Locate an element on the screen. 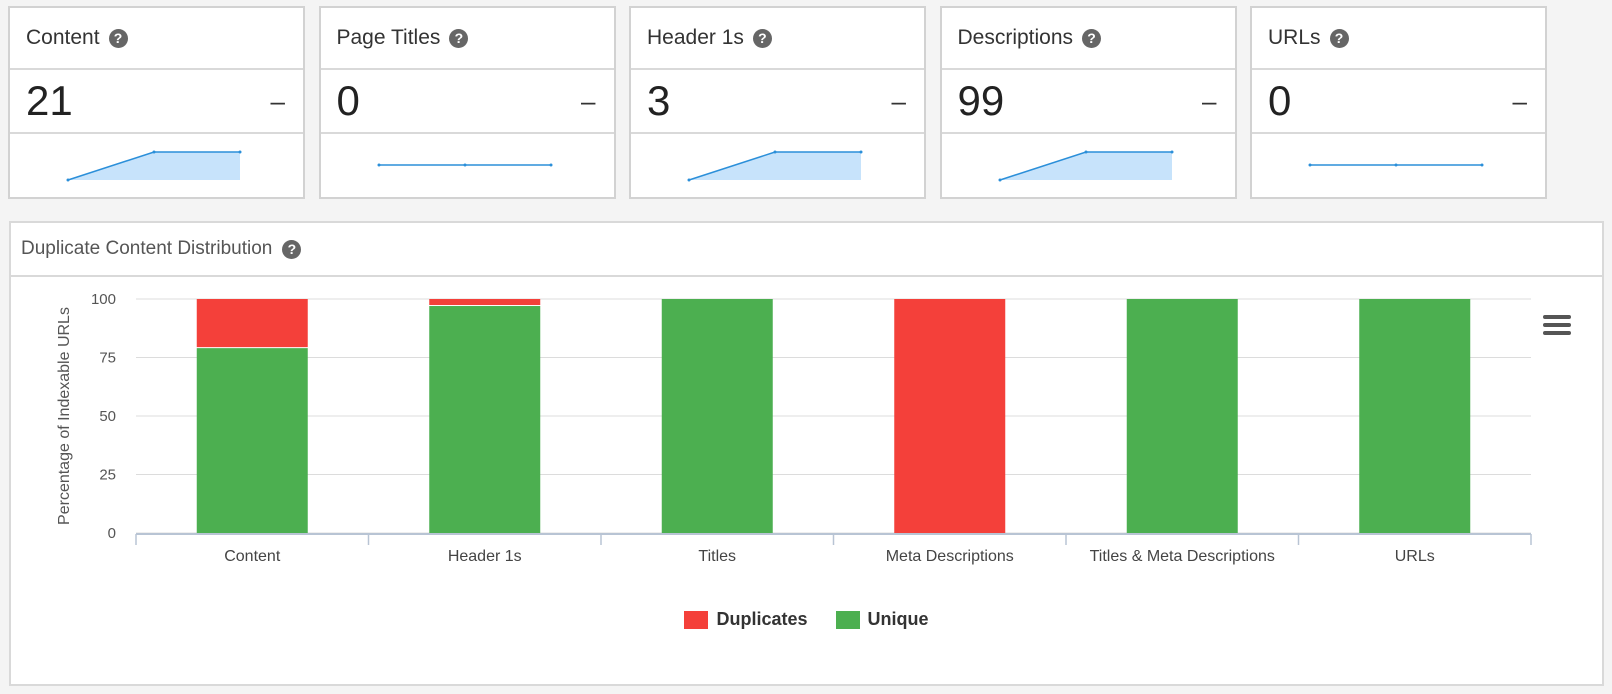 The image size is (1612, 694). legend-label-unique: Unique is located at coordinates (898, 619).